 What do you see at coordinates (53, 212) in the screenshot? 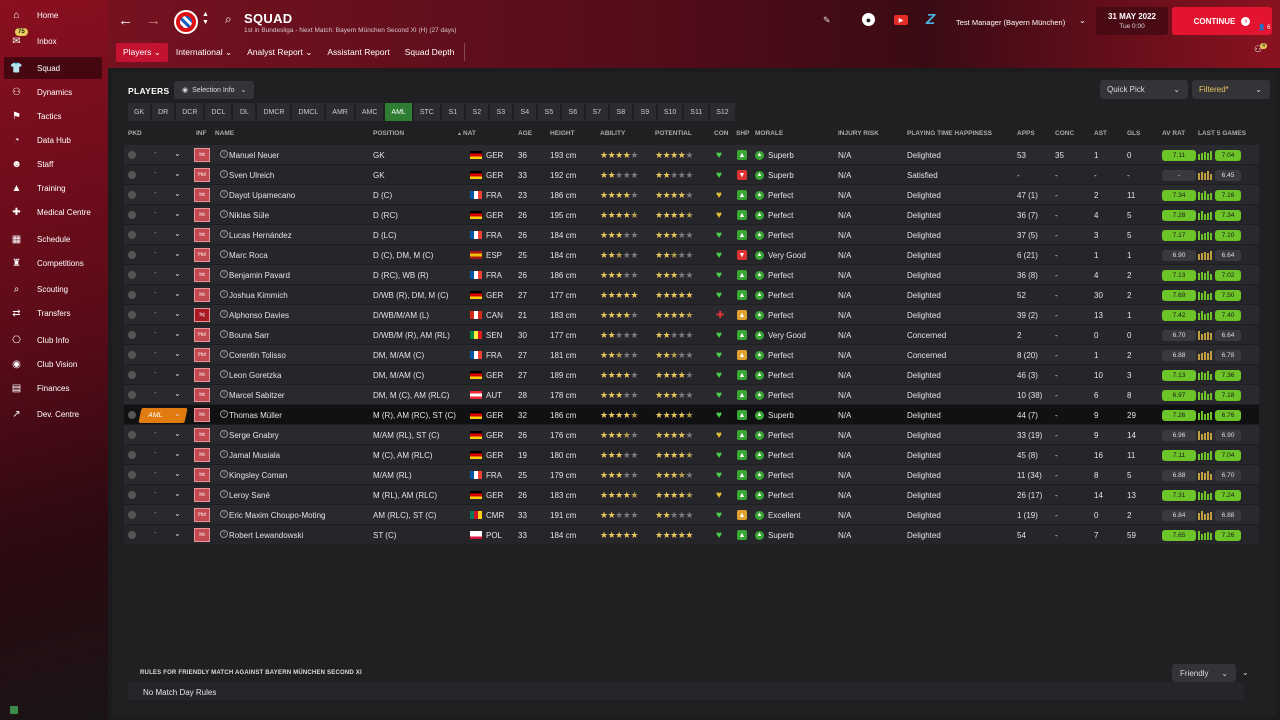
I see `sidebar-item-medical-centre: ✚ Medical Centre` at bounding box center [53, 212].